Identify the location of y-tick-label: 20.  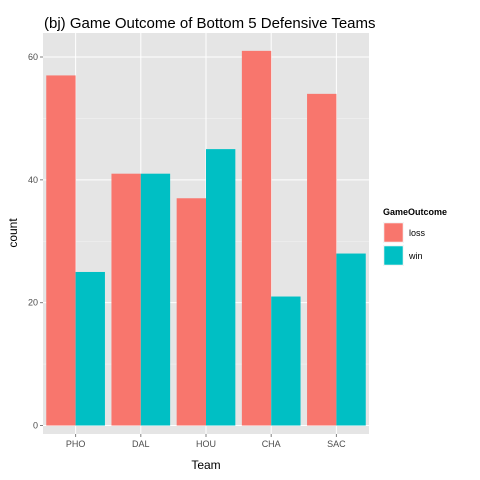
(33, 303).